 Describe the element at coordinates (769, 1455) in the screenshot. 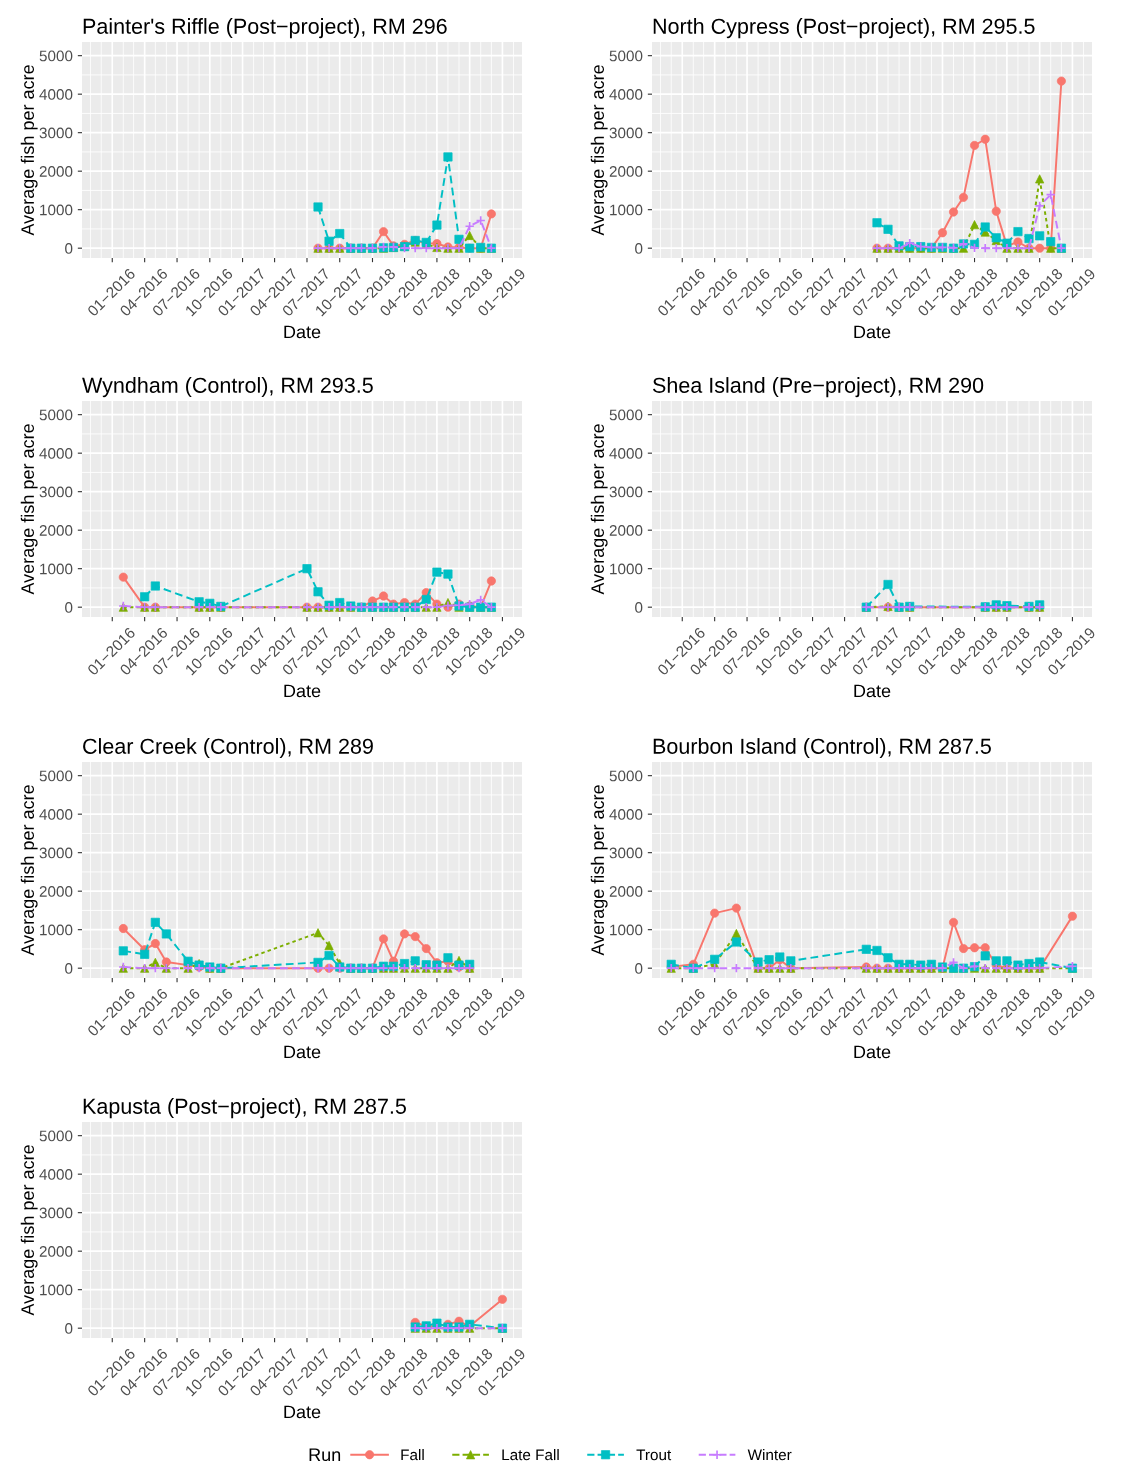

I see `legend-label: Winter` at that location.